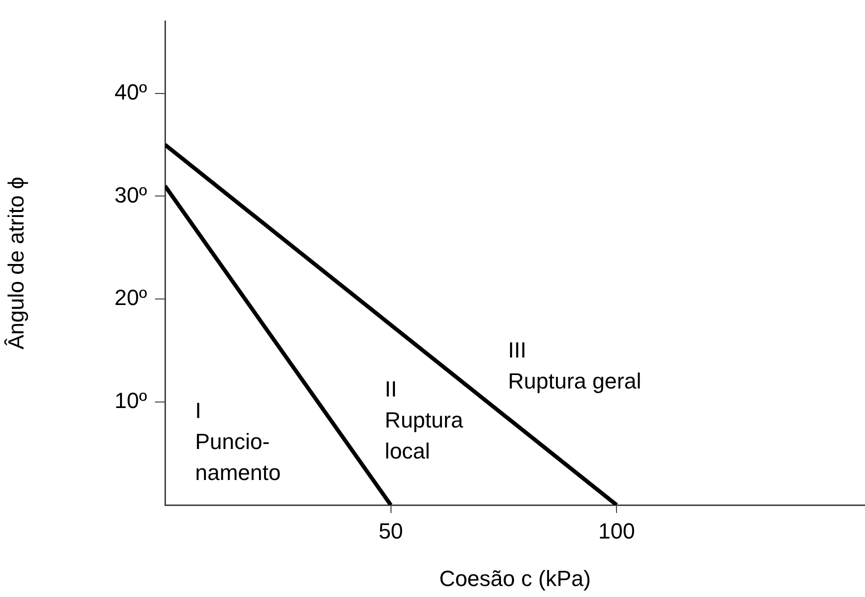 The width and height of the screenshot is (865, 597). What do you see at coordinates (515, 578) in the screenshot?
I see `x-axis-title: Coesão c (kPa)` at bounding box center [515, 578].